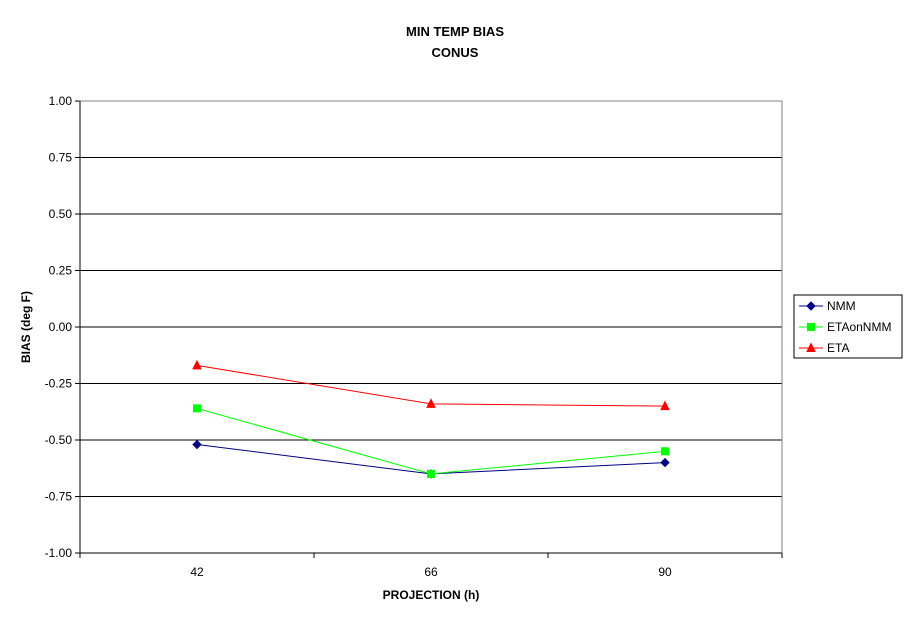 This screenshot has width=911, height=623. Describe the element at coordinates (431, 441) in the screenshot. I see `series-line-etaonnmm` at that location.